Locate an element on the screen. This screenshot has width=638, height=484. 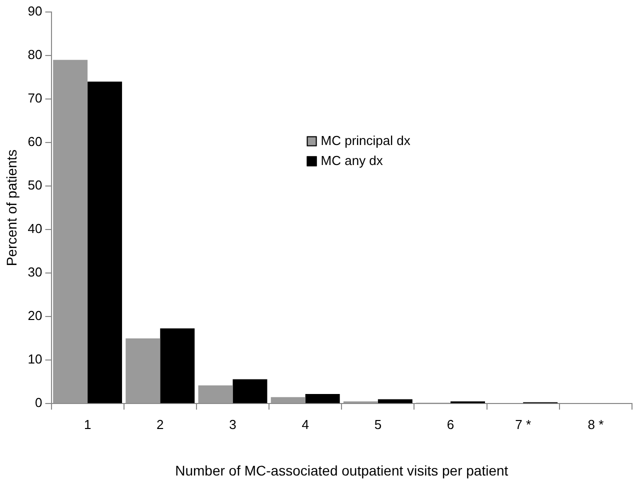
x-tick-label: 5 is located at coordinates (378, 424).